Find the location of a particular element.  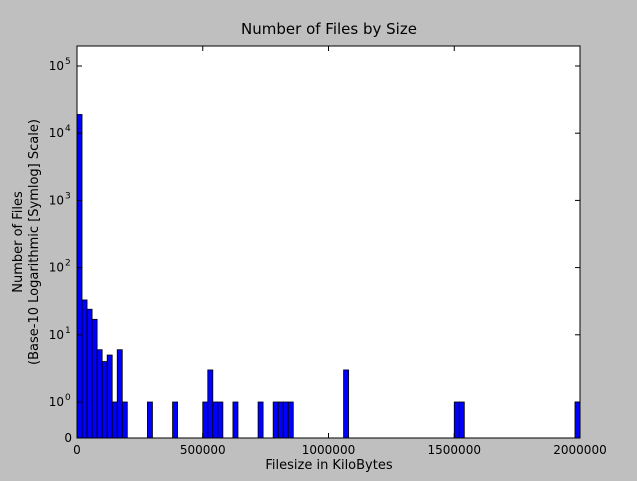

y-tick-exponent-1: 0 is located at coordinates (68, 398).